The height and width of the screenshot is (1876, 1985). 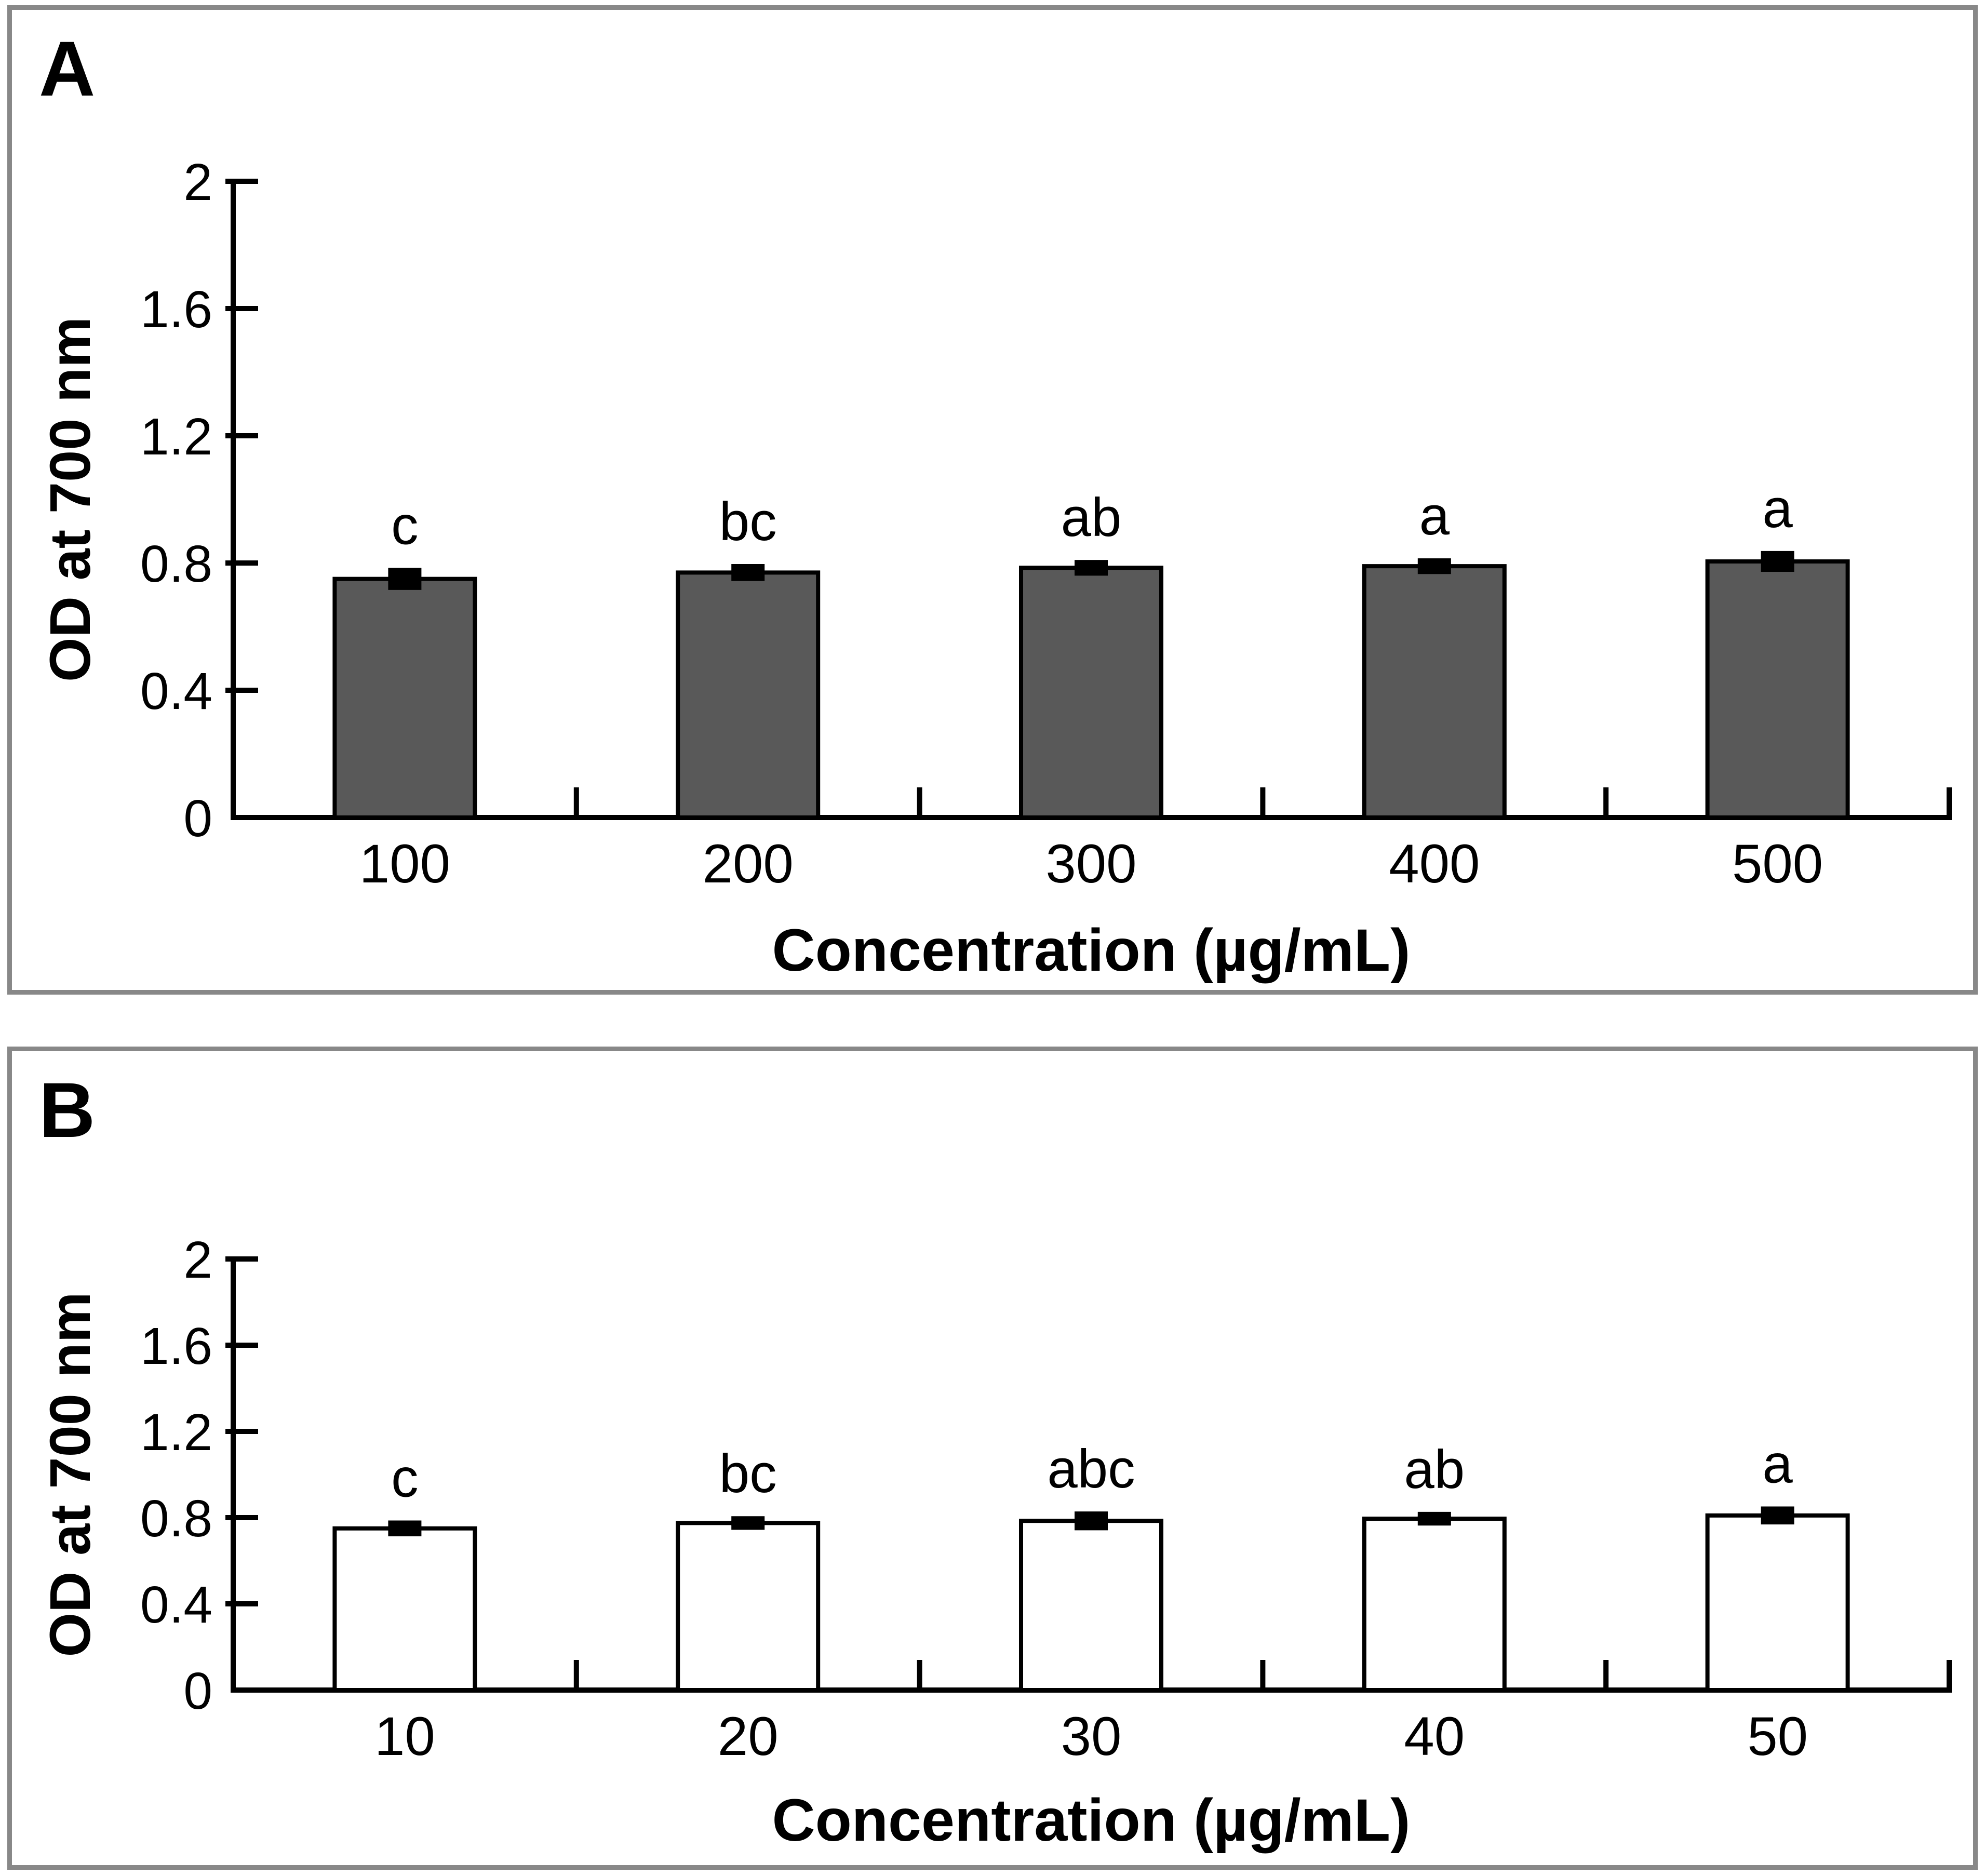 I want to click on sig-letter-30: abc, so click(x=1091, y=1469).